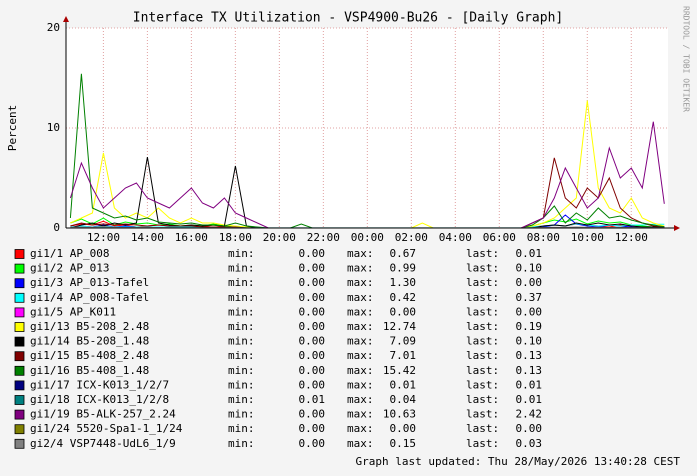 Image resolution: width=697 pixels, height=476 pixels. I want to click on x-tick-label: 10:00, so click(587, 237).